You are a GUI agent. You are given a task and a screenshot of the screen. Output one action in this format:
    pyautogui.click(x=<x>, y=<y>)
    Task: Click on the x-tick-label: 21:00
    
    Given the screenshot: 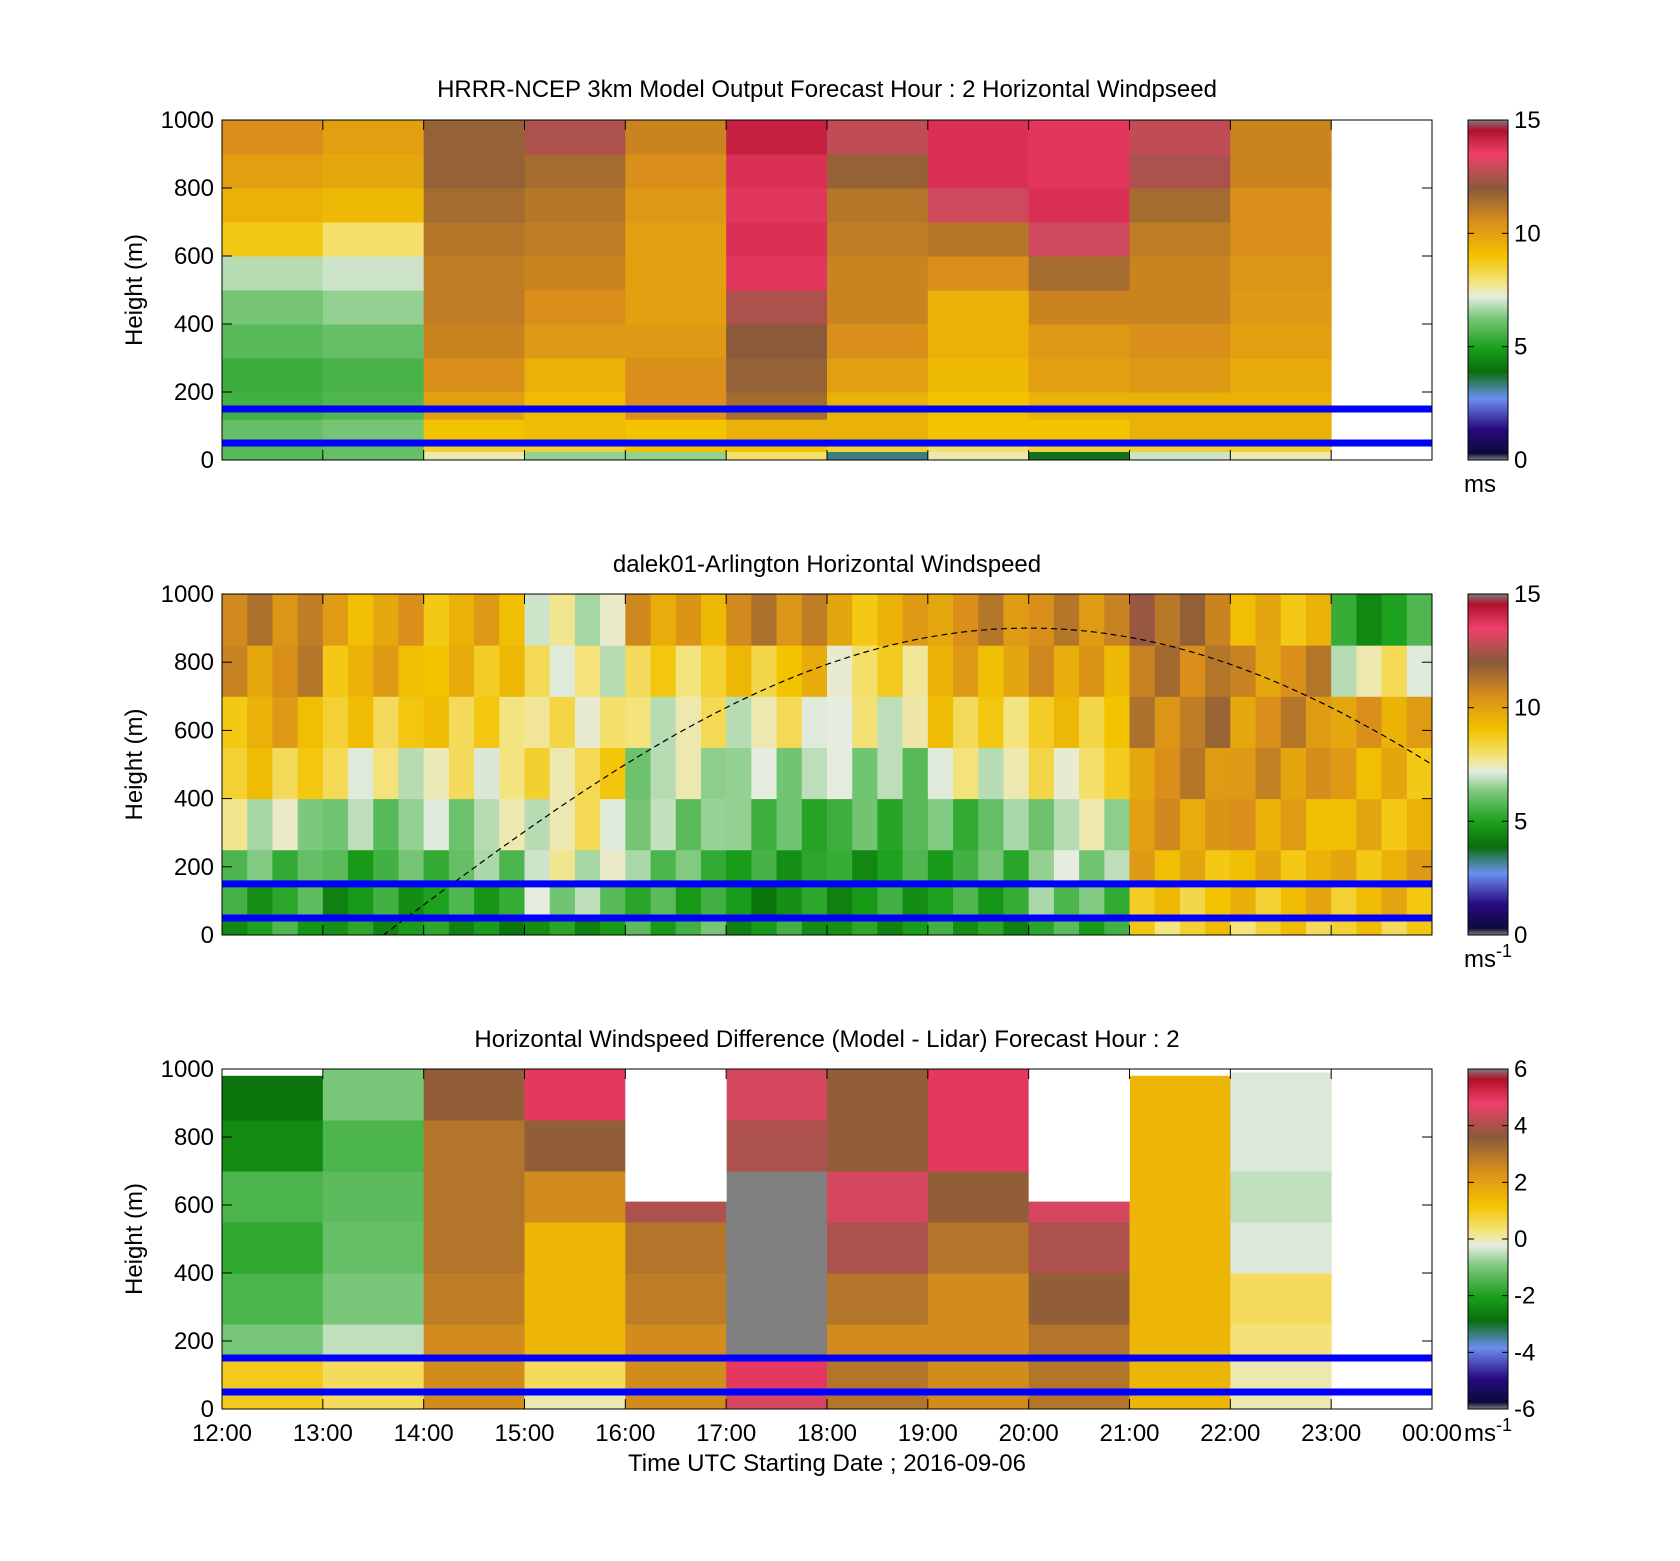 What is the action you would take?
    pyautogui.click(x=1129, y=1433)
    